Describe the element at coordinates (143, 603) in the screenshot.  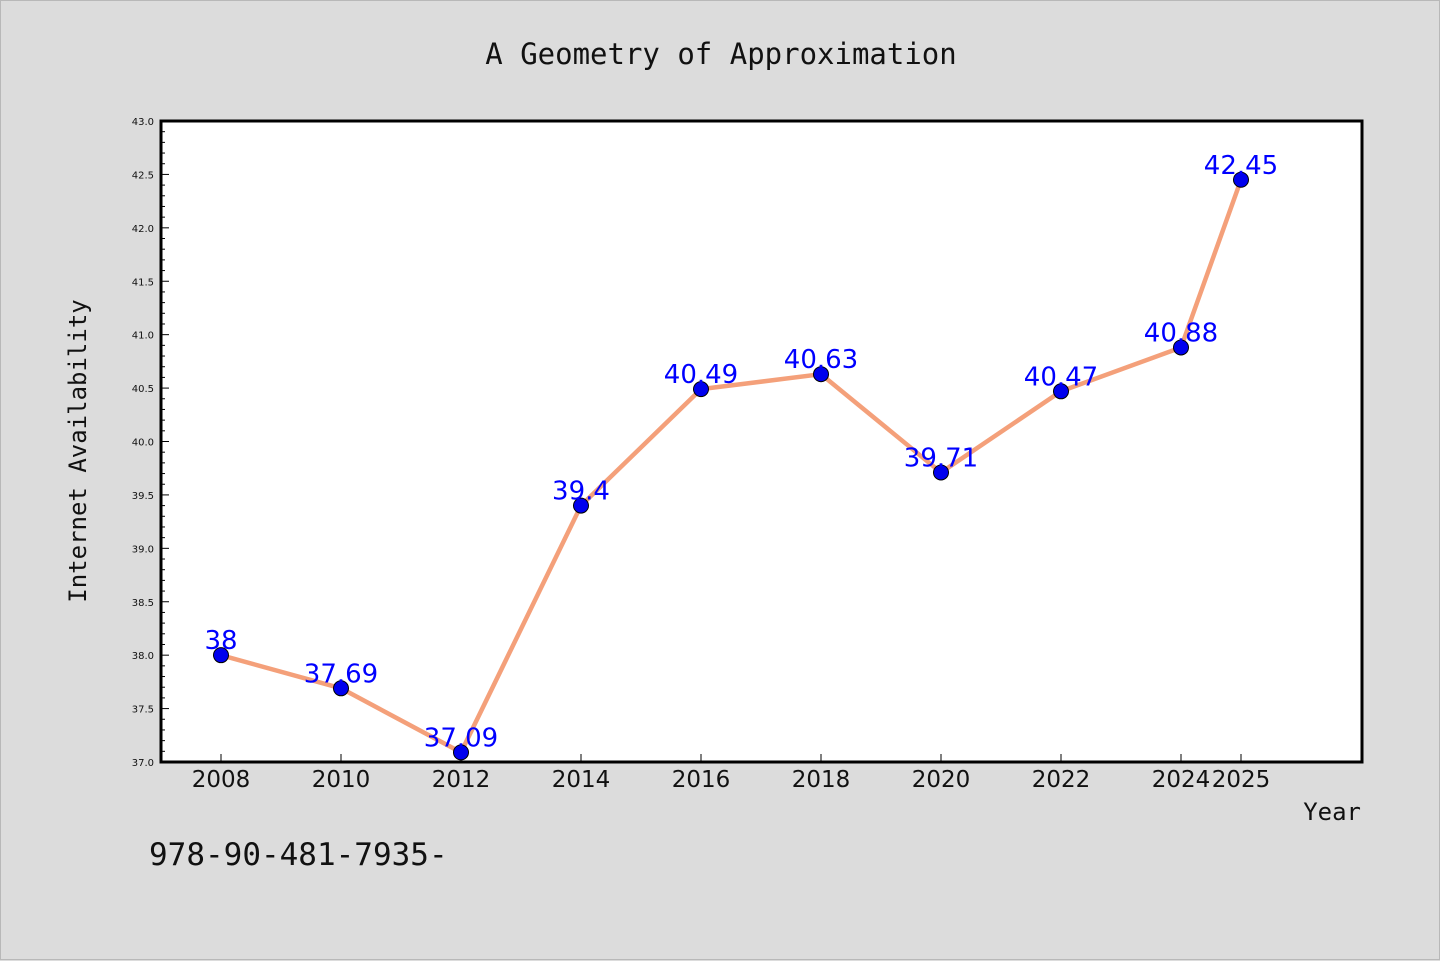
I see `y-tick-label: 38.5` at that location.